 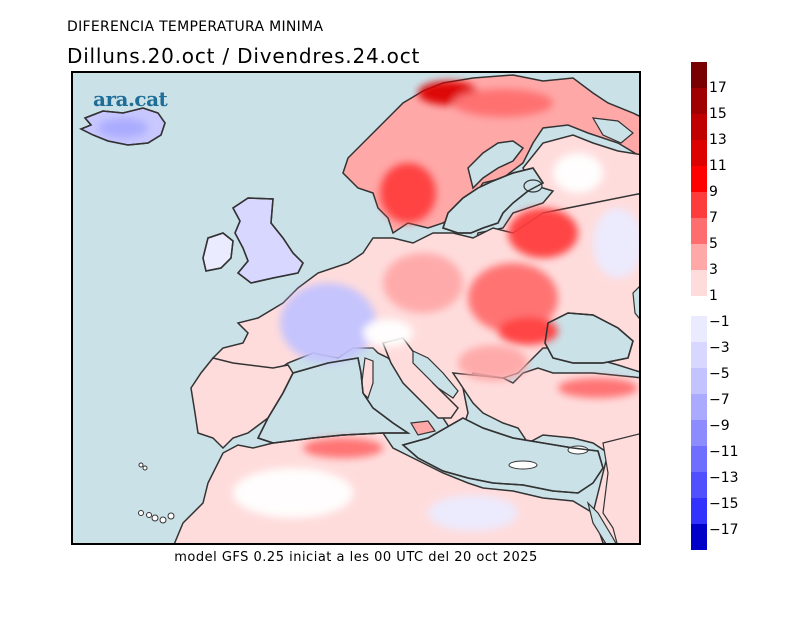 I want to click on chart-subtitle-date-range: Dilluns.20.oct / Divendres.24.oct, so click(x=244, y=56).